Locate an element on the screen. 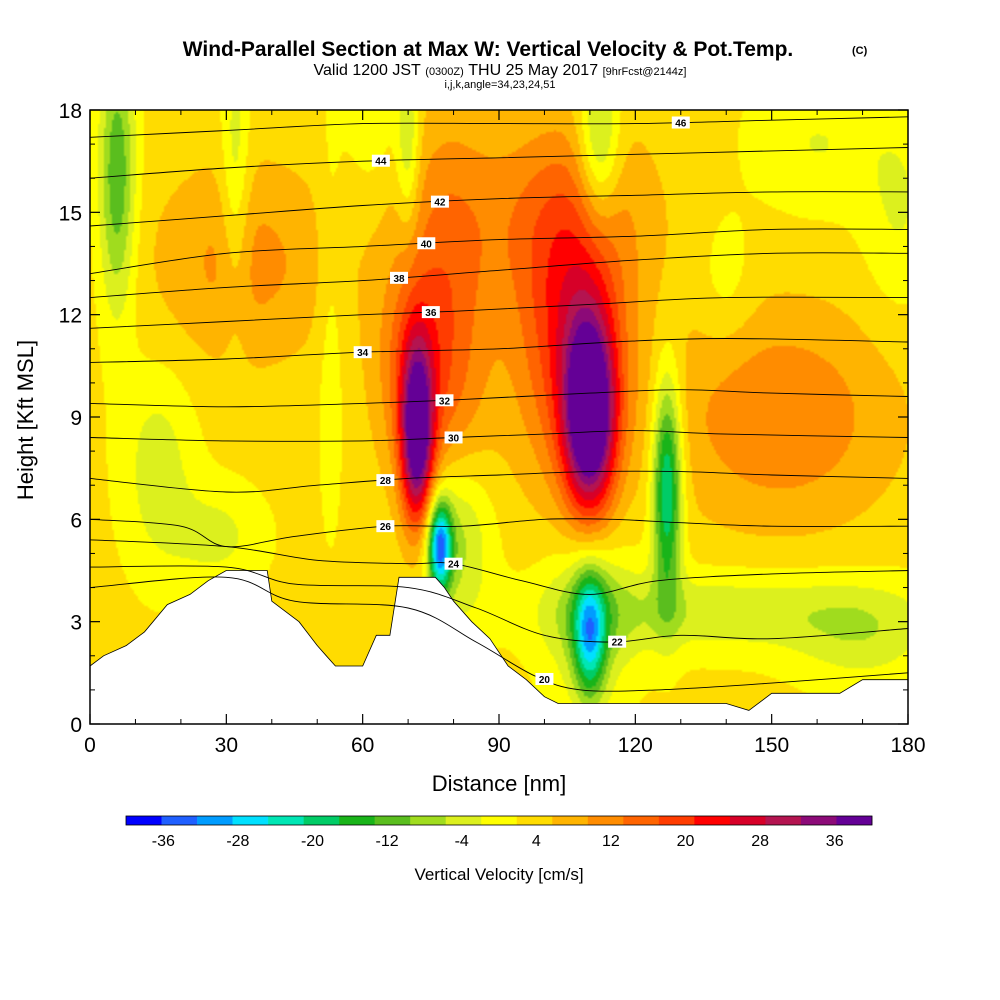 The image size is (1000, 1000). y-tick-label: 12 is located at coordinates (70, 316).